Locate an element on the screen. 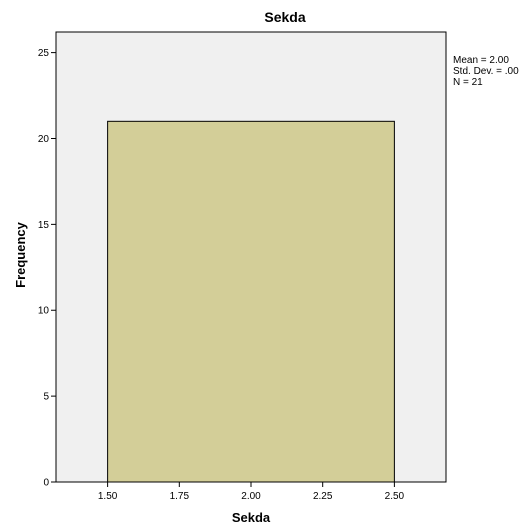 This screenshot has height=529, width=522. x-tick-label-2: 2.00 is located at coordinates (251, 496).